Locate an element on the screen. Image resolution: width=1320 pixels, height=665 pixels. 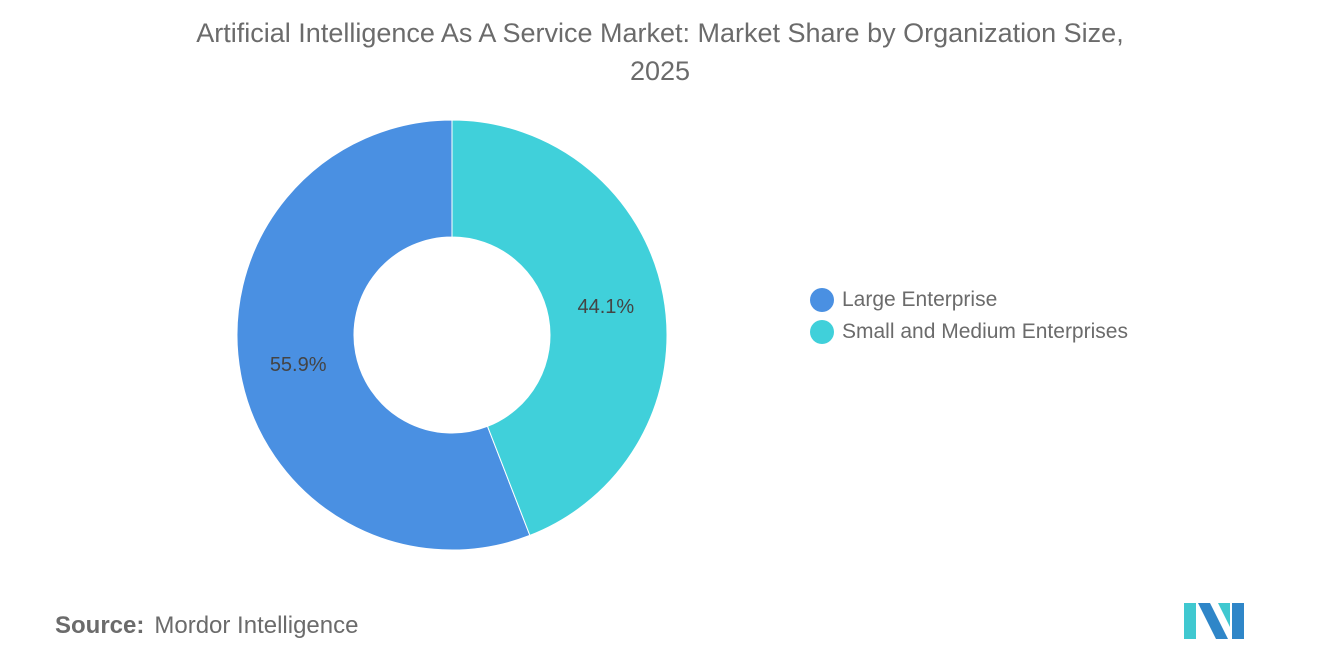
source-value: Mordor Intelligence is located at coordinates (256, 625).